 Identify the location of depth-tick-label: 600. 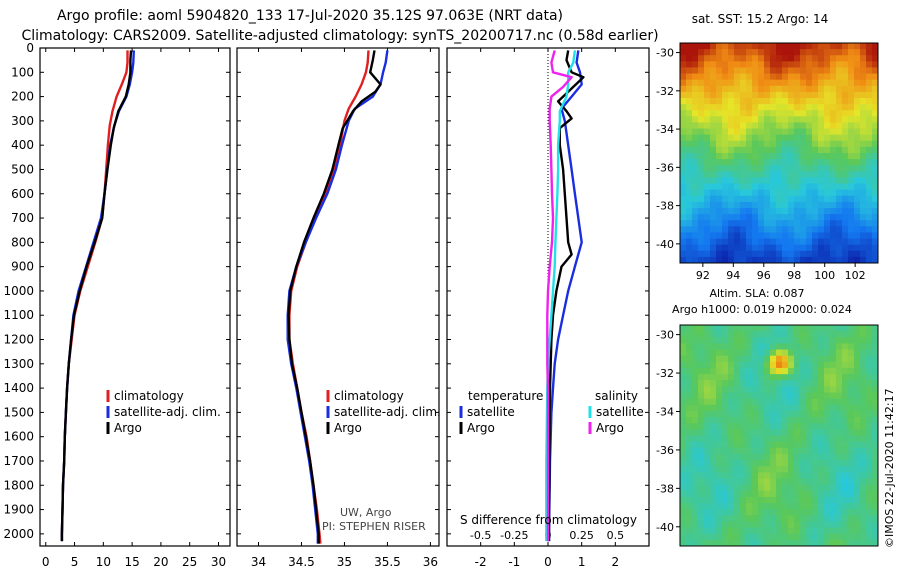
(22, 194).